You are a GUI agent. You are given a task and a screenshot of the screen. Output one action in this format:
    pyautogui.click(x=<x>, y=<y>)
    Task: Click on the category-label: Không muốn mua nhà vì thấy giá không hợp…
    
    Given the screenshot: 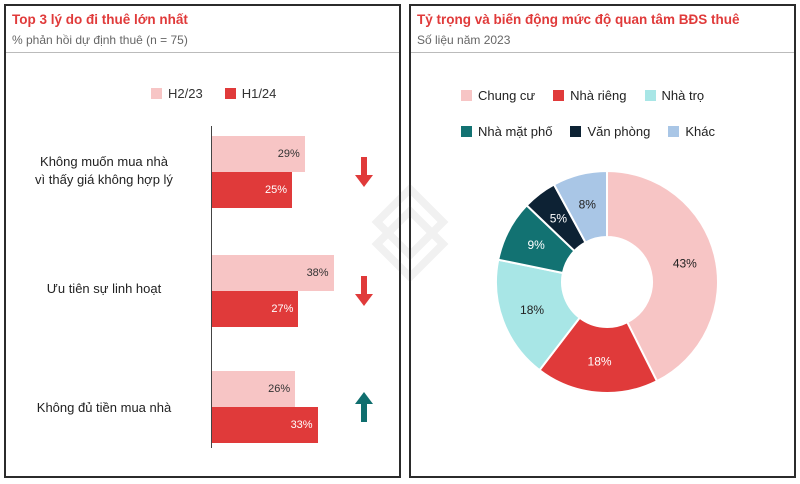 What is the action you would take?
    pyautogui.click(x=104, y=171)
    